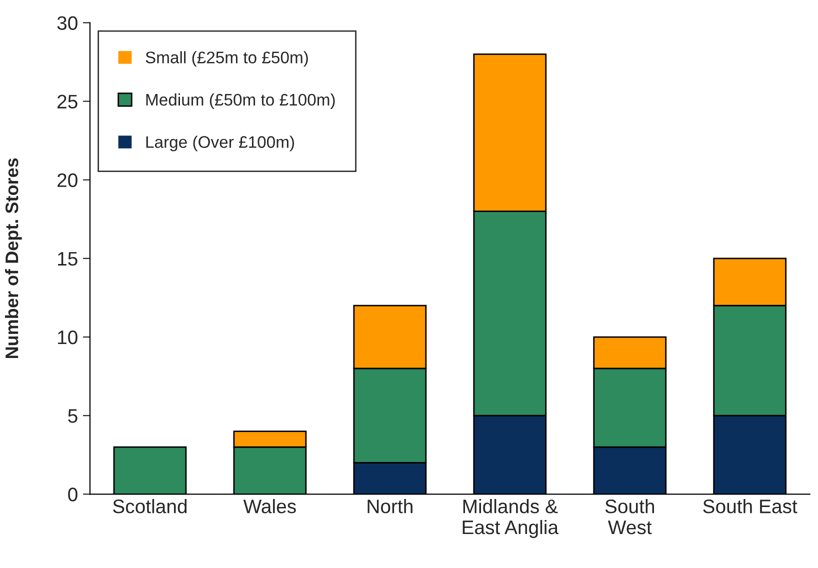 The width and height of the screenshot is (818, 568). I want to click on x-tick-label: Midlands & East Anglia, so click(510, 518).